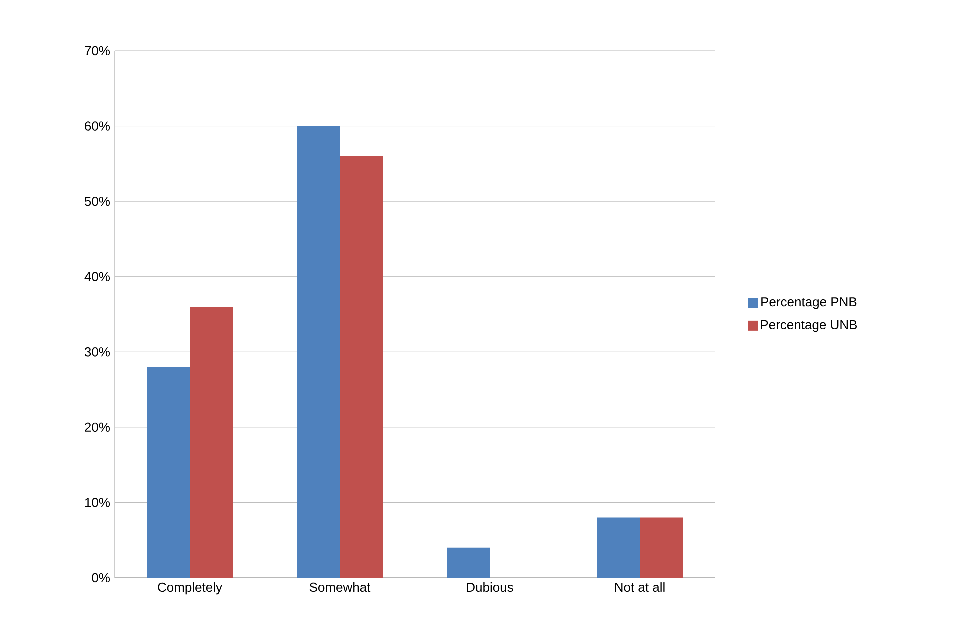 This screenshot has height=634, width=953. Describe the element at coordinates (97, 503) in the screenshot. I see `y-tick-label: 10%` at that location.